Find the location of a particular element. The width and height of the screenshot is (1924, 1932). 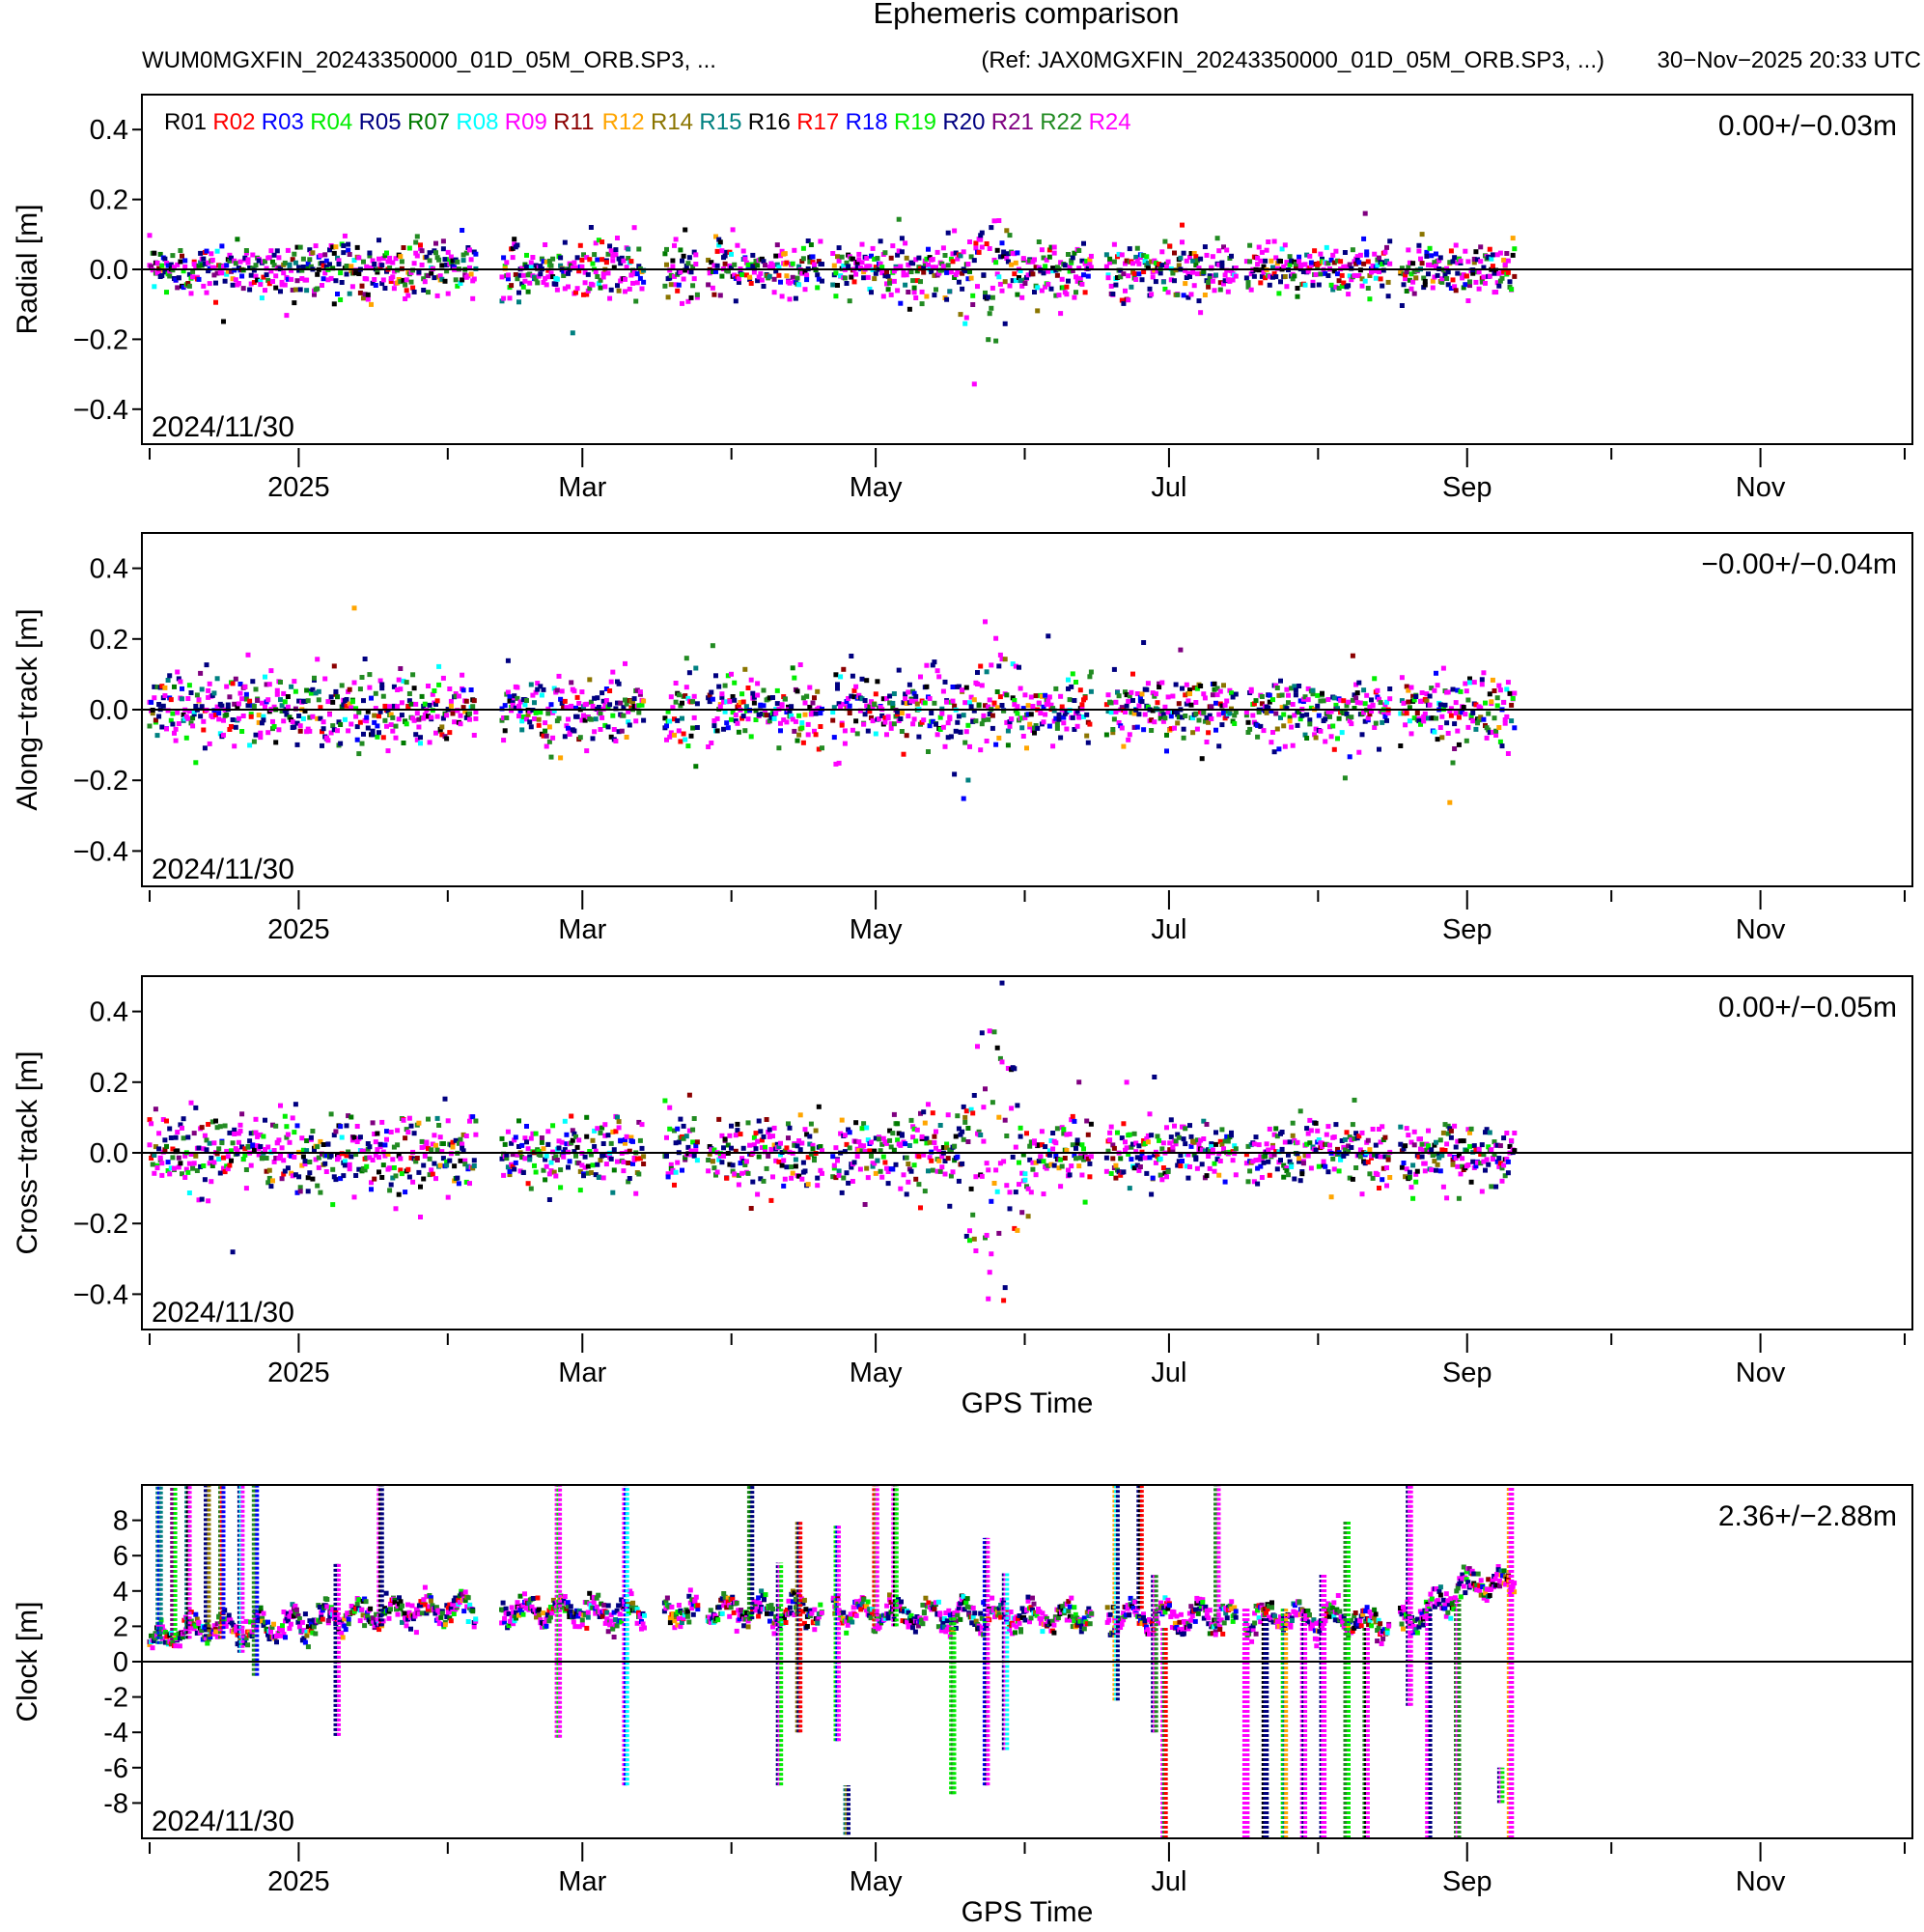

x-tick-label: 2025 is located at coordinates (298, 488).